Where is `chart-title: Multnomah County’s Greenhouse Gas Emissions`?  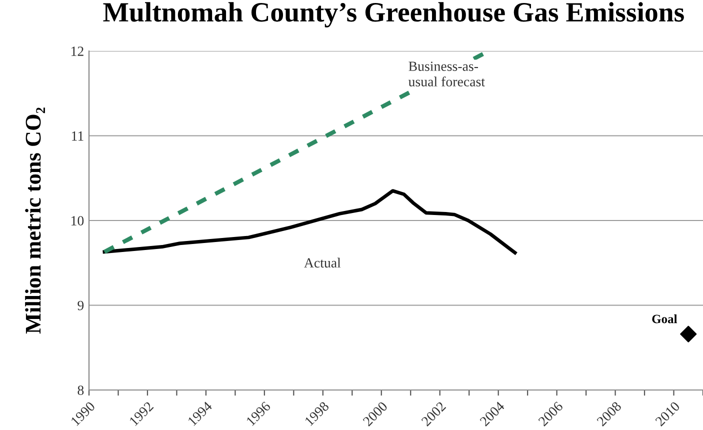
chart-title: Multnomah County’s Greenhouse Gas Emissions is located at coordinates (393, 15).